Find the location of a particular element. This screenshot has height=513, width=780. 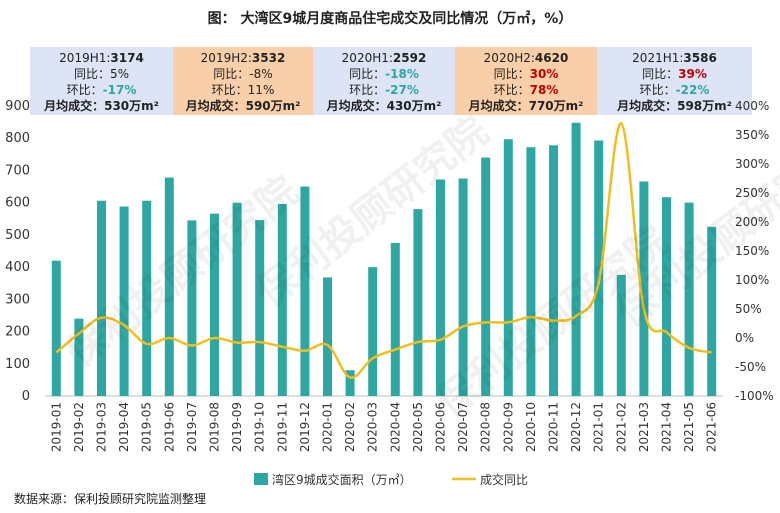

x-tick-label: 2019-04 is located at coordinates (124, 427).